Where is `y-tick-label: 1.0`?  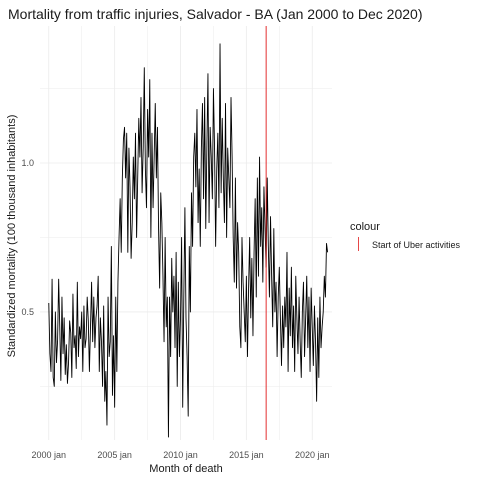 y-tick-label: 1.0 is located at coordinates (27, 163).